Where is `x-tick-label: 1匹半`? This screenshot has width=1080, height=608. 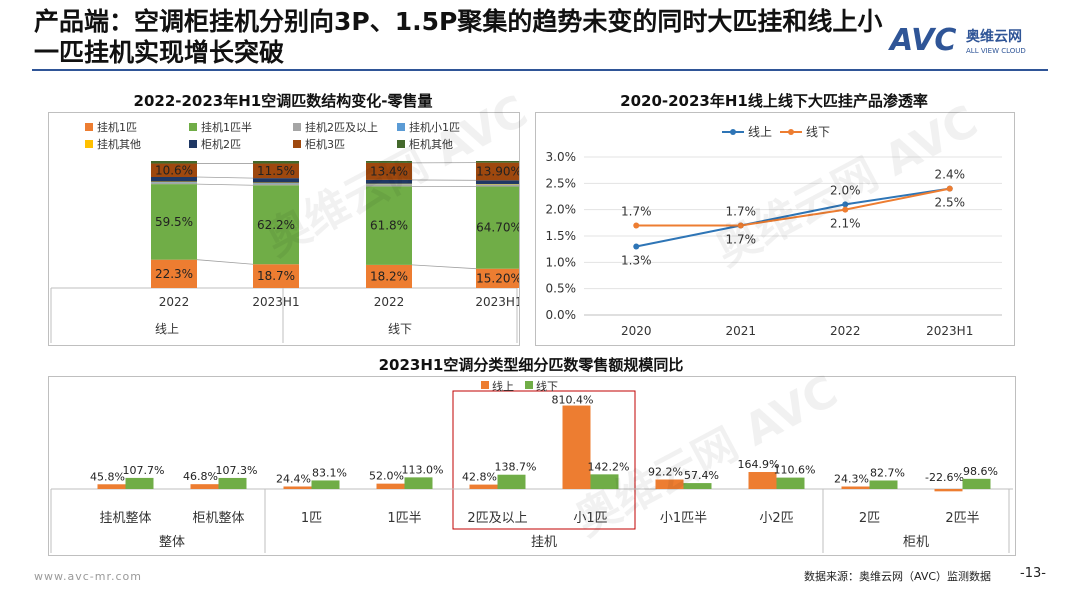
x-tick-label: 1匹半 is located at coordinates (404, 518).